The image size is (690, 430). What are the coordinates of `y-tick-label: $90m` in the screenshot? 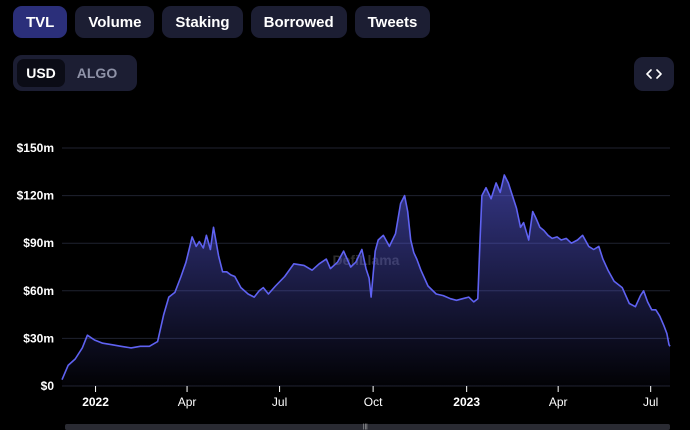 It's located at (38, 243).